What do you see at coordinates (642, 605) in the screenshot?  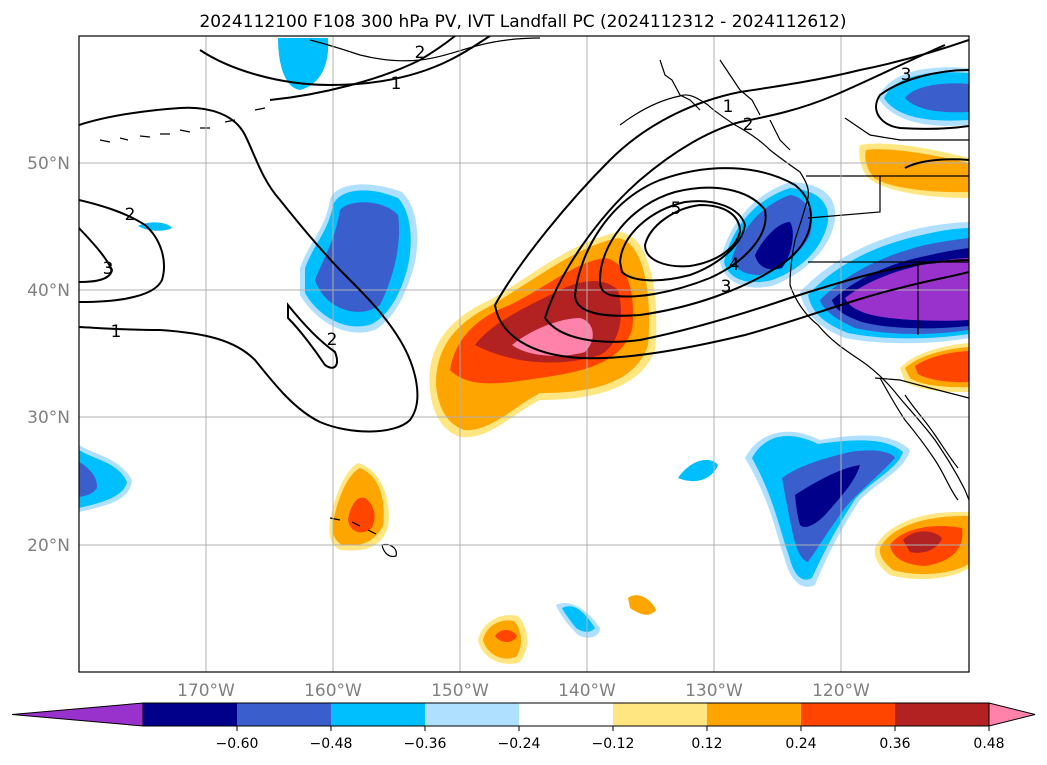 I see `warm-anomaly-small-d` at bounding box center [642, 605].